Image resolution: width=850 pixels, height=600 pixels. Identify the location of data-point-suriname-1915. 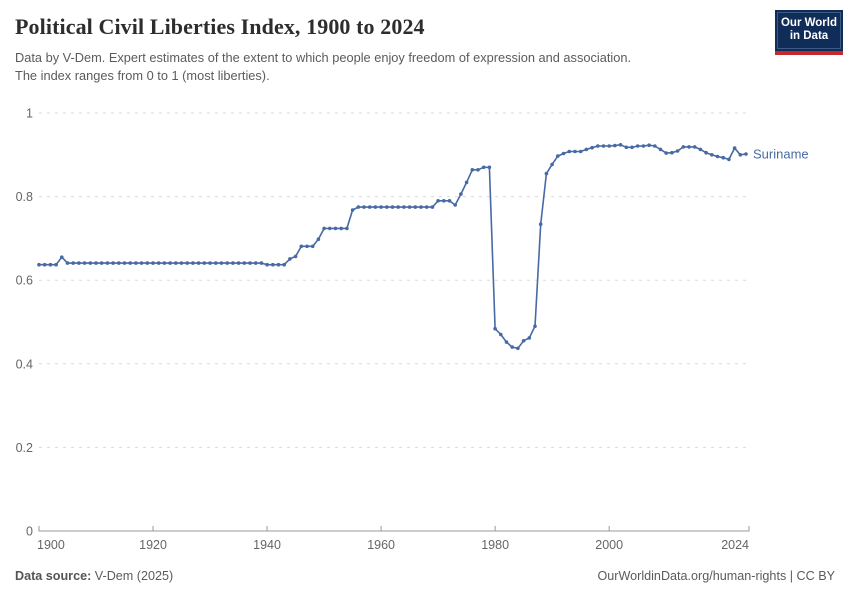
(124, 263).